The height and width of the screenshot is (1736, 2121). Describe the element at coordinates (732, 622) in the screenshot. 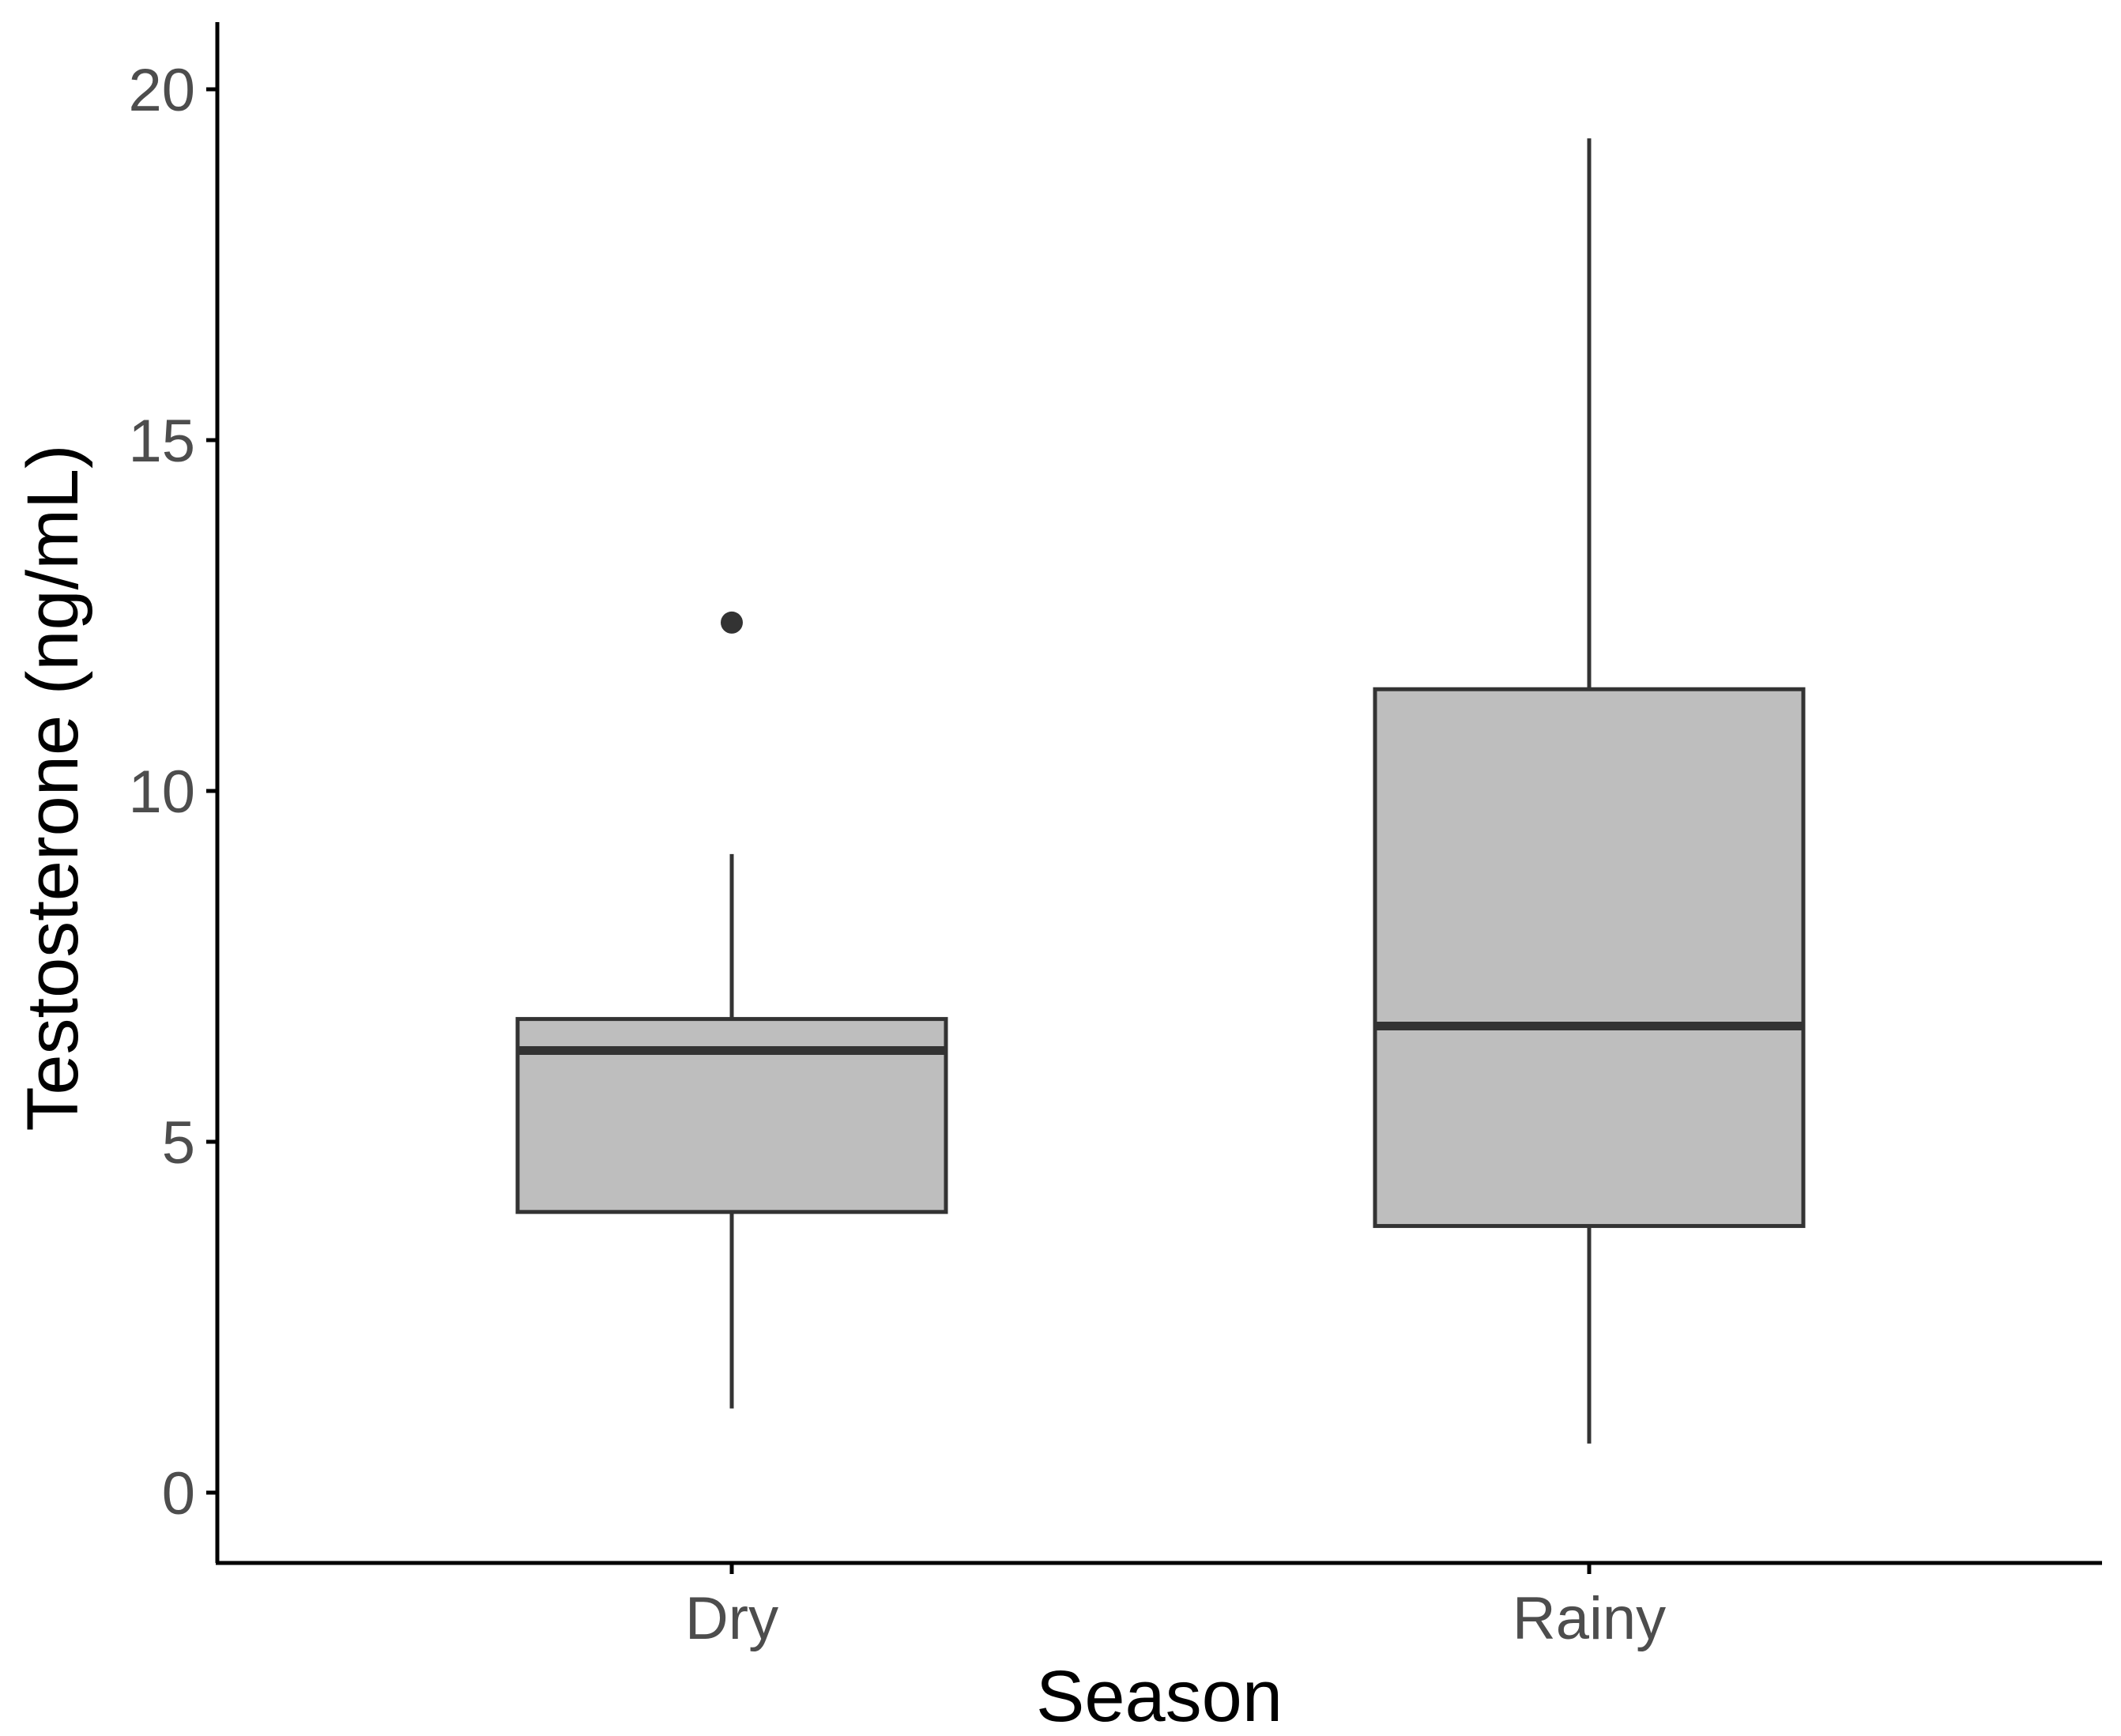

I see `outlier-point-dry` at that location.